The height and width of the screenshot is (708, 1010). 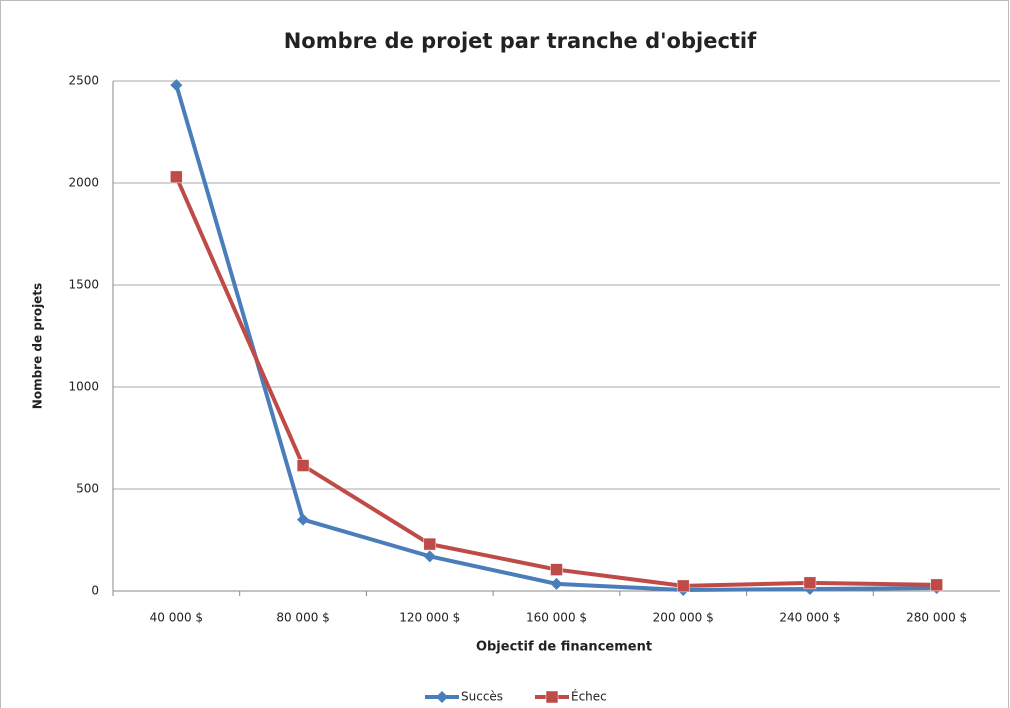 I want to click on x-tick-label: 80 000 $, so click(x=302, y=618).